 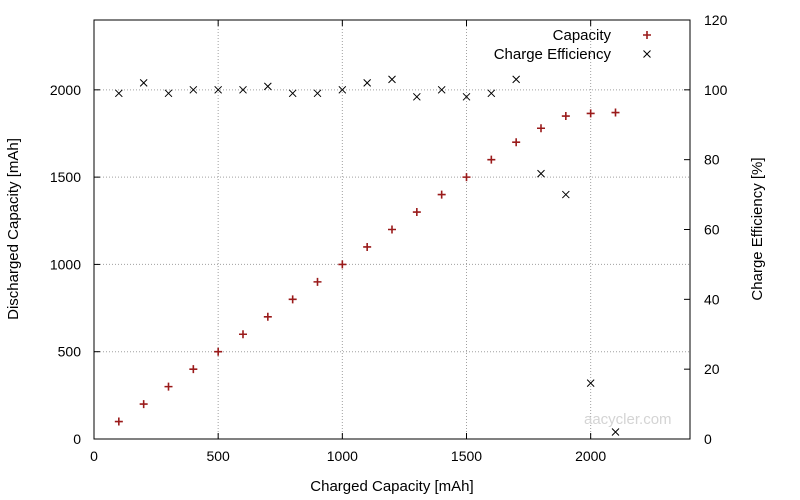 What do you see at coordinates (94, 456) in the screenshot?
I see `x-tick-label: 0` at bounding box center [94, 456].